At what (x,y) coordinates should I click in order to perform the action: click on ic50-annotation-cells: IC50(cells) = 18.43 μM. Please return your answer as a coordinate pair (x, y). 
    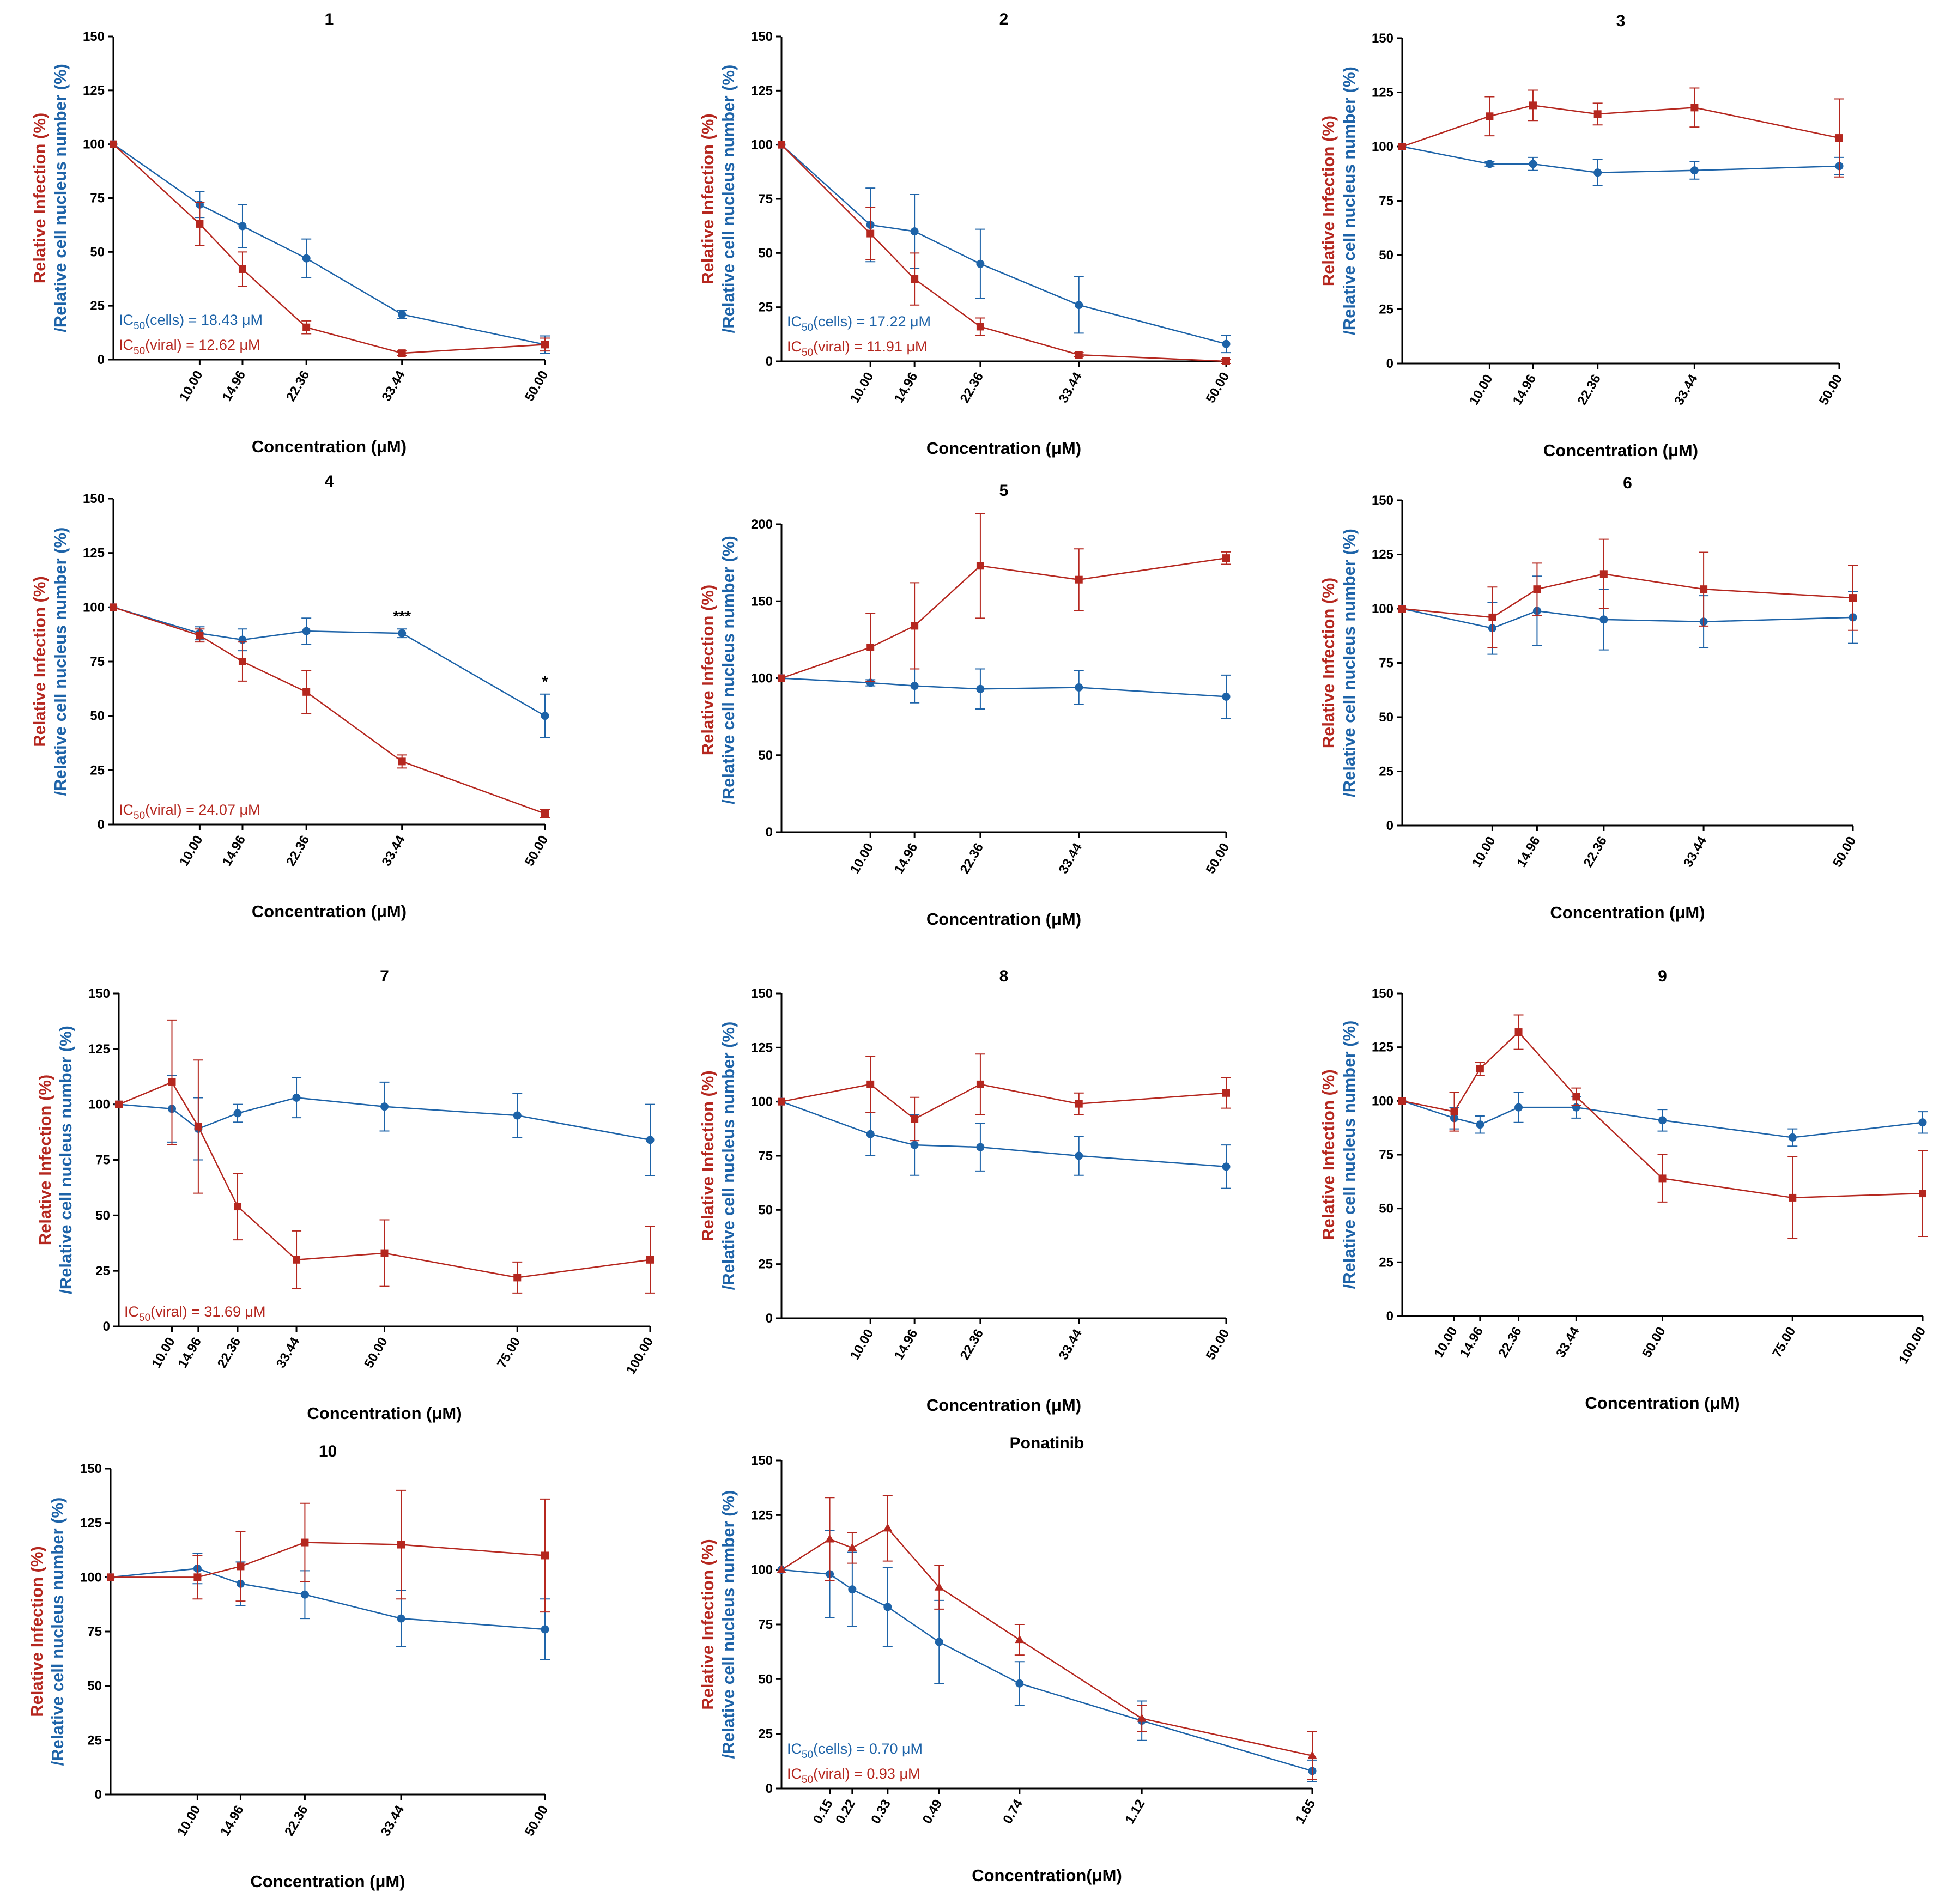
    Looking at the image, I should click on (191, 322).